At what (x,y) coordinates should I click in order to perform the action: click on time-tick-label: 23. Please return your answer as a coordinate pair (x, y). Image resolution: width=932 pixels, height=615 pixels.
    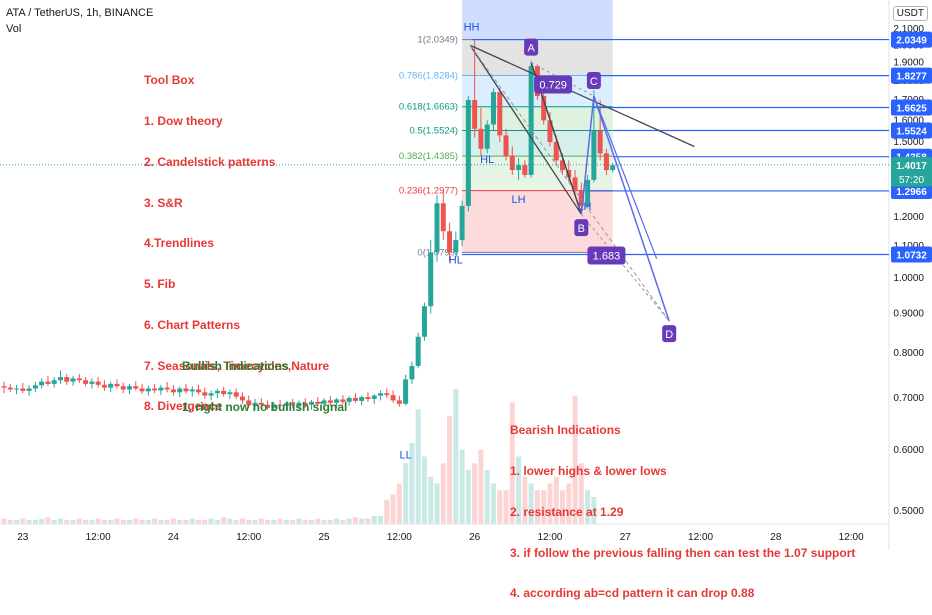
    Looking at the image, I should click on (23, 537).